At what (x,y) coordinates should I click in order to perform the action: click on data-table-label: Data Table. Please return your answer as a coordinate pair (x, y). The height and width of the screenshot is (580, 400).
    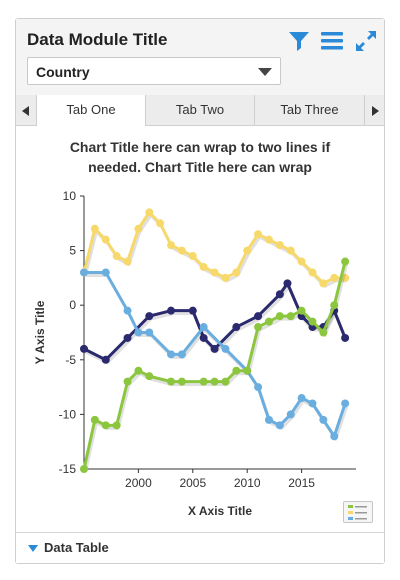
    Looking at the image, I should click on (76, 547).